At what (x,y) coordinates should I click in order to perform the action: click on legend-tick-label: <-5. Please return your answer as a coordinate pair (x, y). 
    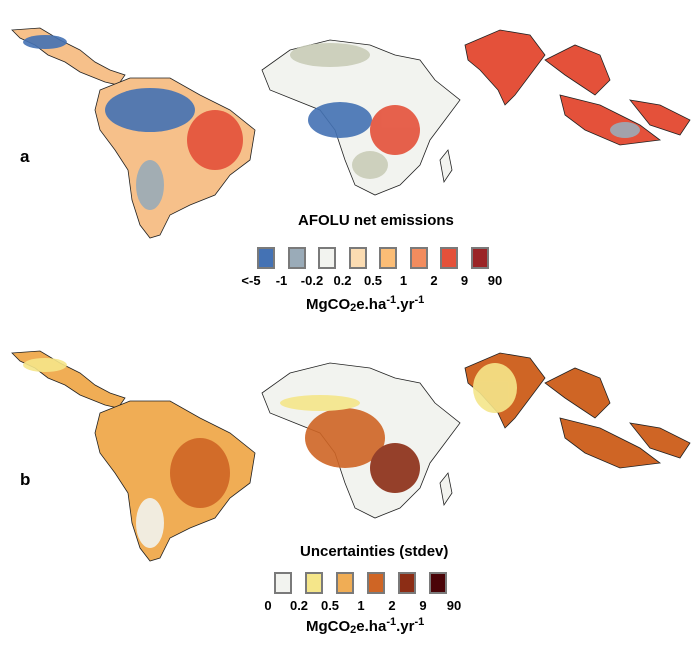
    Looking at the image, I should click on (251, 280).